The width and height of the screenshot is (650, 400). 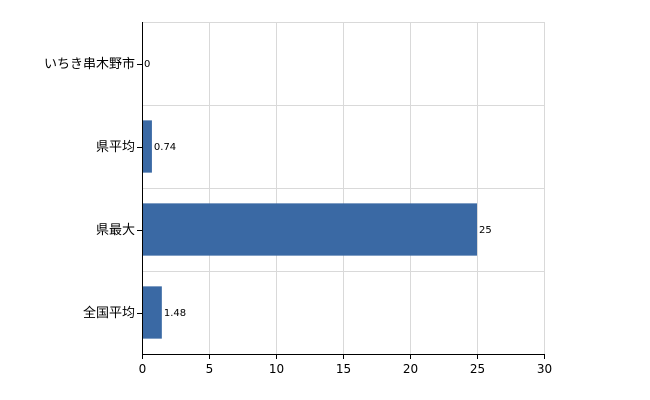 What do you see at coordinates (276, 369) in the screenshot?
I see `x-tick-label: 10` at bounding box center [276, 369].